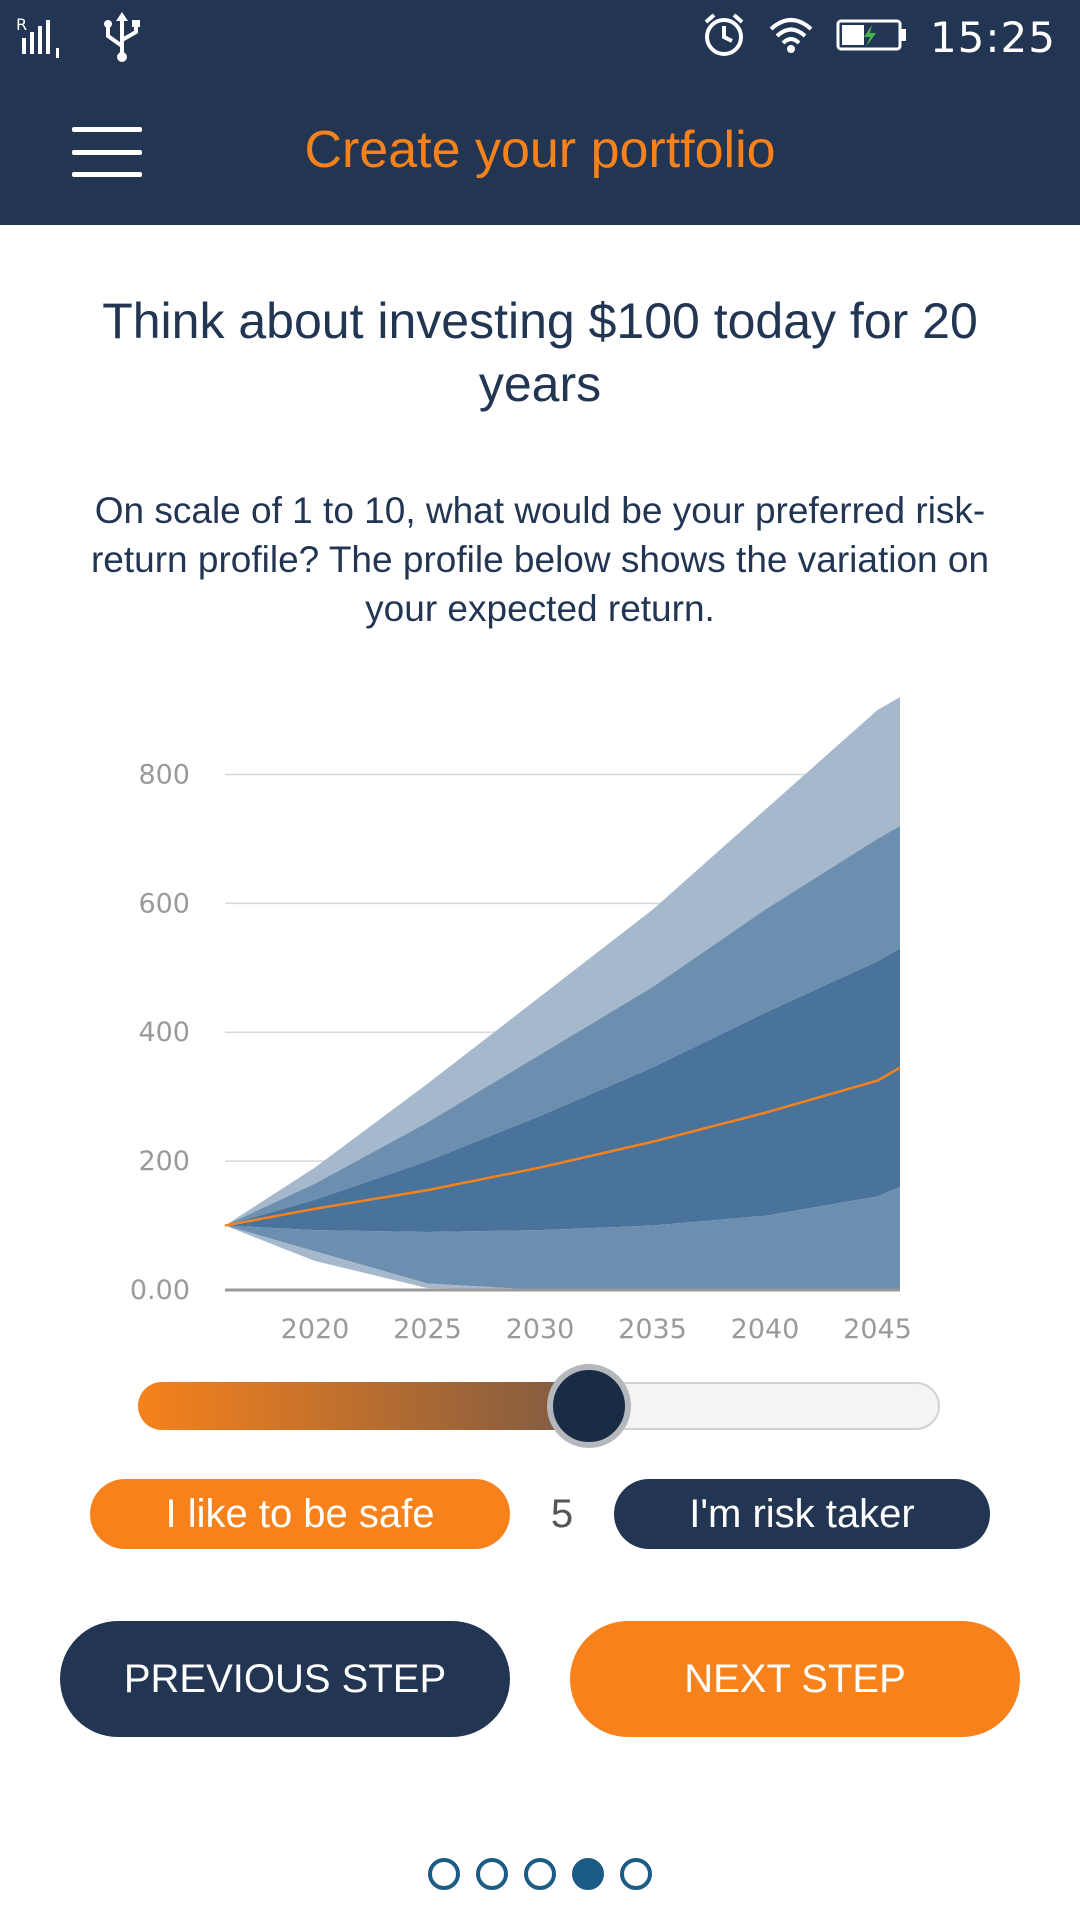 The image size is (1080, 1920). What do you see at coordinates (562, 1257) in the screenshot?
I see `outer-lower-band` at bounding box center [562, 1257].